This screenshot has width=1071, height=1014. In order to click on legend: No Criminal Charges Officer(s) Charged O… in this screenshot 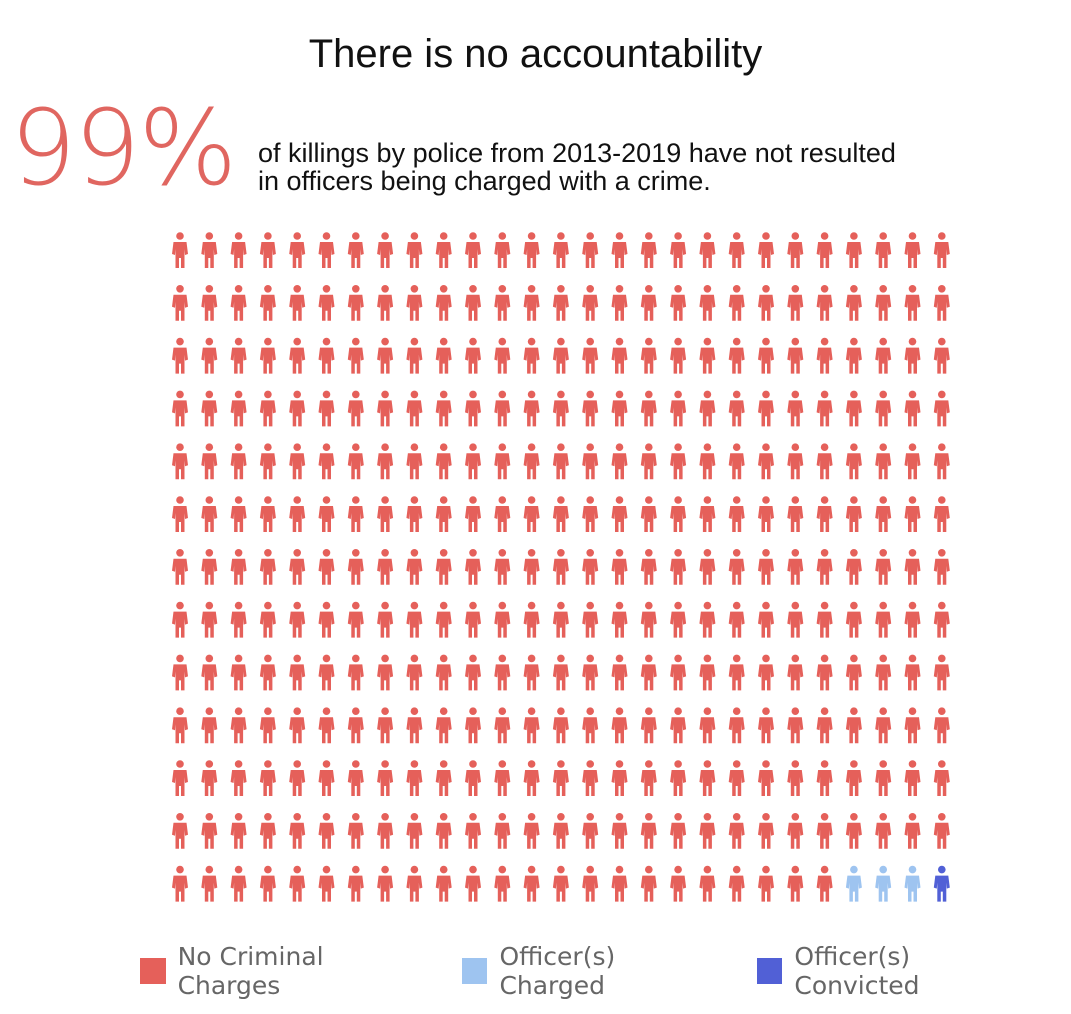, I will do `click(605, 971)`.